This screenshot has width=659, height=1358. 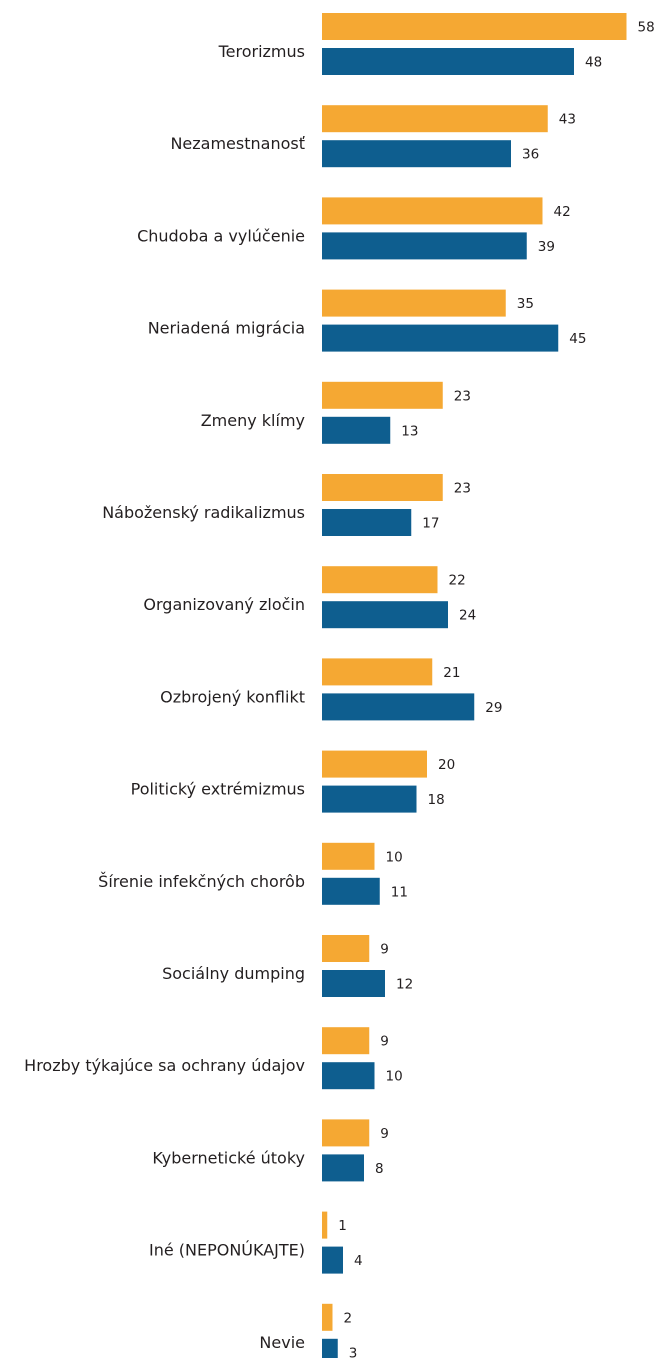 What do you see at coordinates (646, 28) in the screenshot?
I see `data-label: 58` at bounding box center [646, 28].